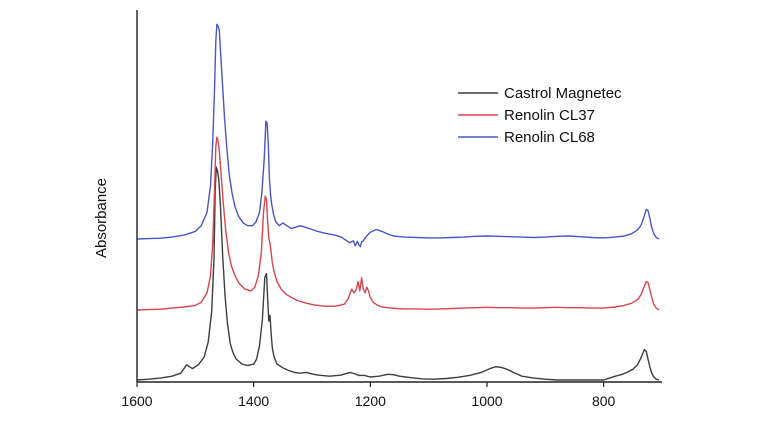 The image size is (768, 432). What do you see at coordinates (253, 401) in the screenshot?
I see `x-tick-label: 1400` at bounding box center [253, 401].